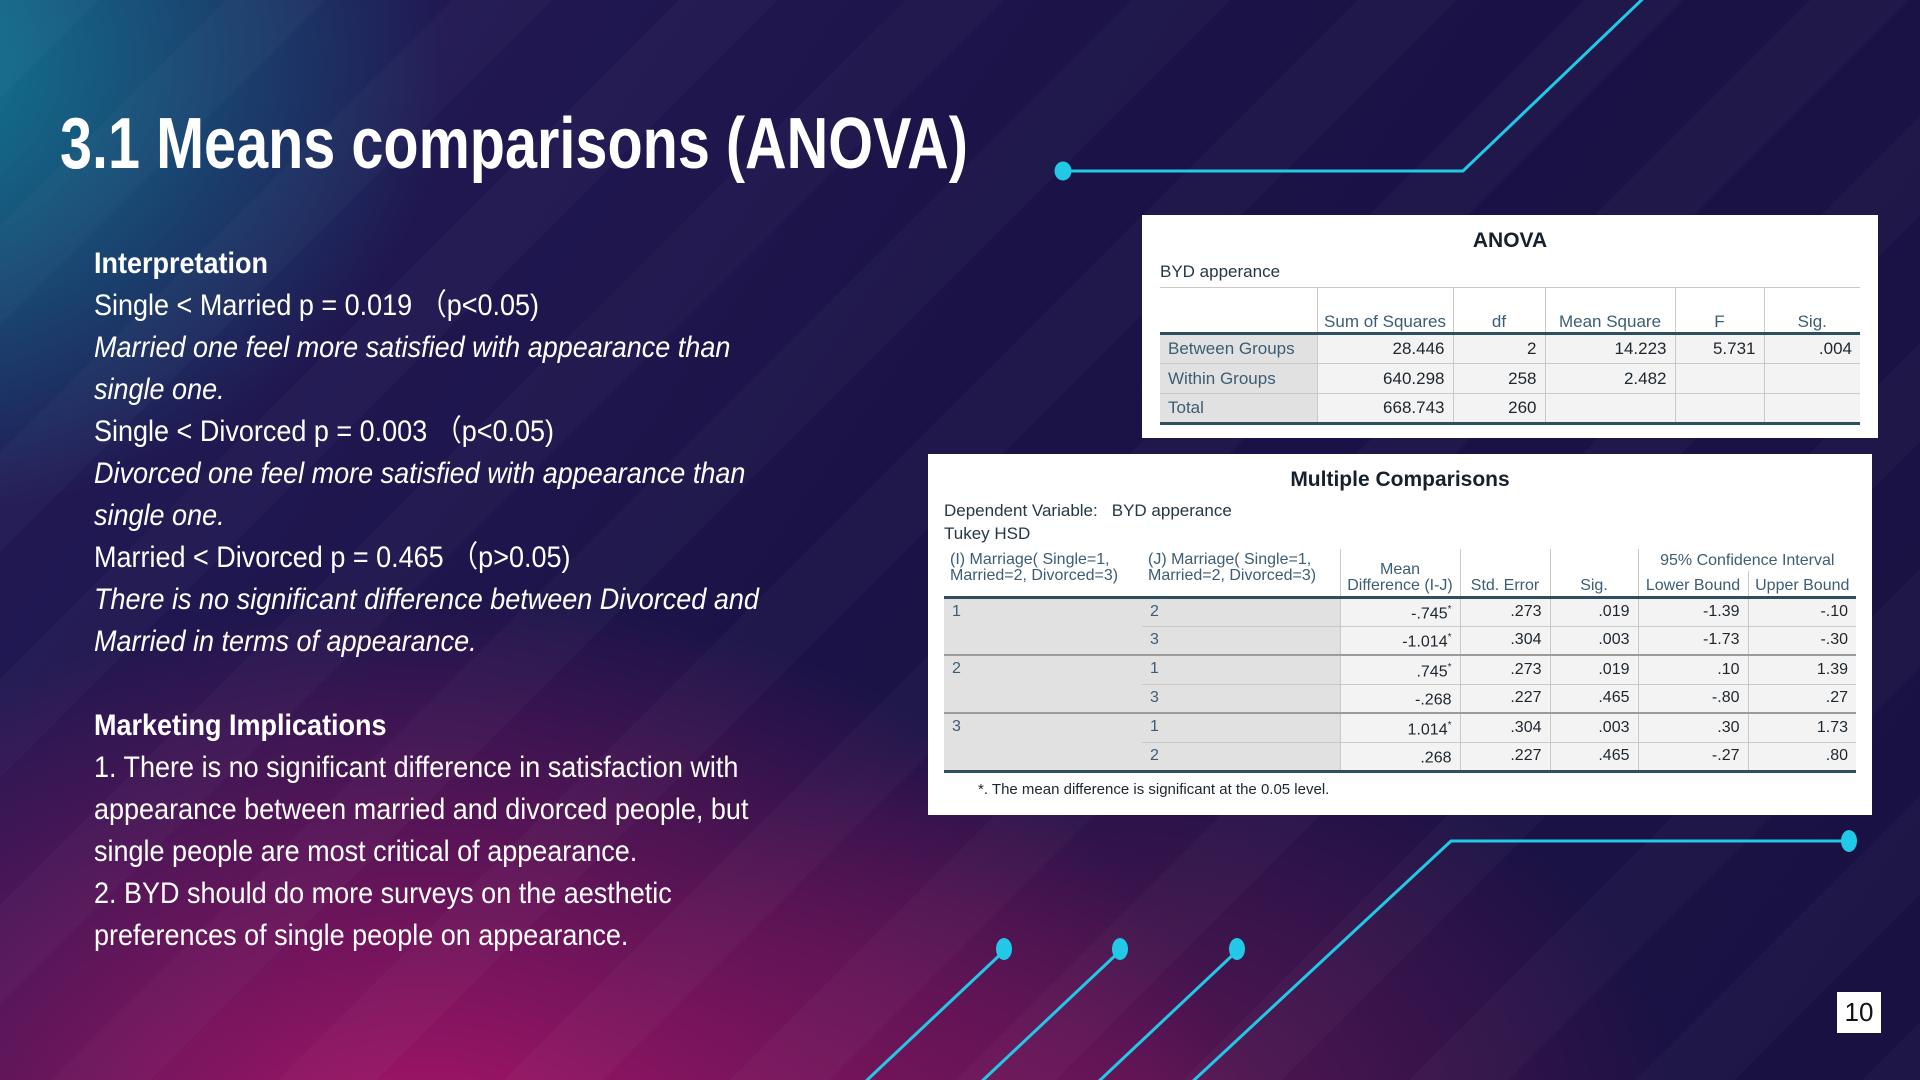 The width and height of the screenshot is (1920, 1080). What do you see at coordinates (1399, 640) in the screenshot?
I see `cell-mean-diff: -1.014*` at bounding box center [1399, 640].